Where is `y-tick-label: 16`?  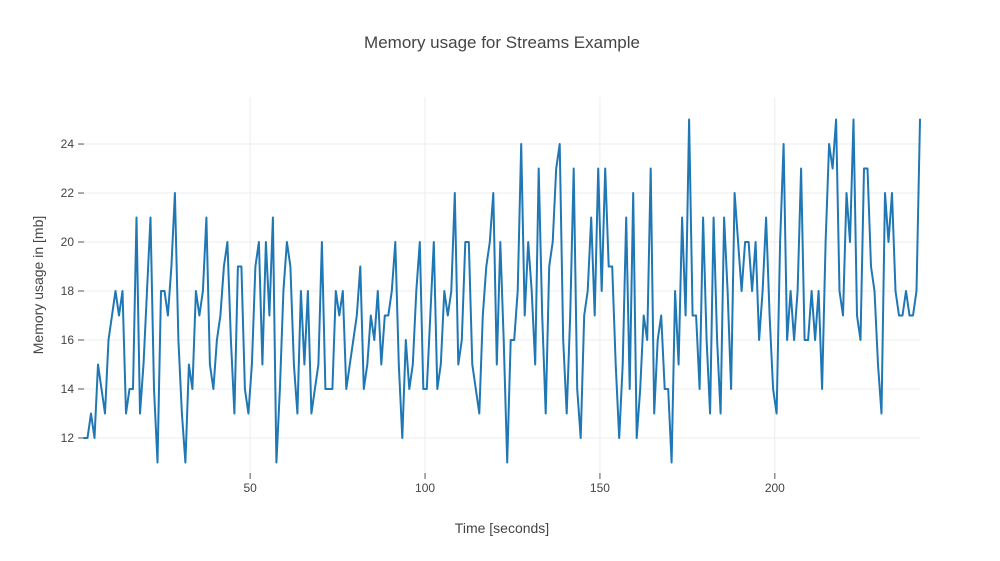
y-tick-label: 16 is located at coordinates (68, 340).